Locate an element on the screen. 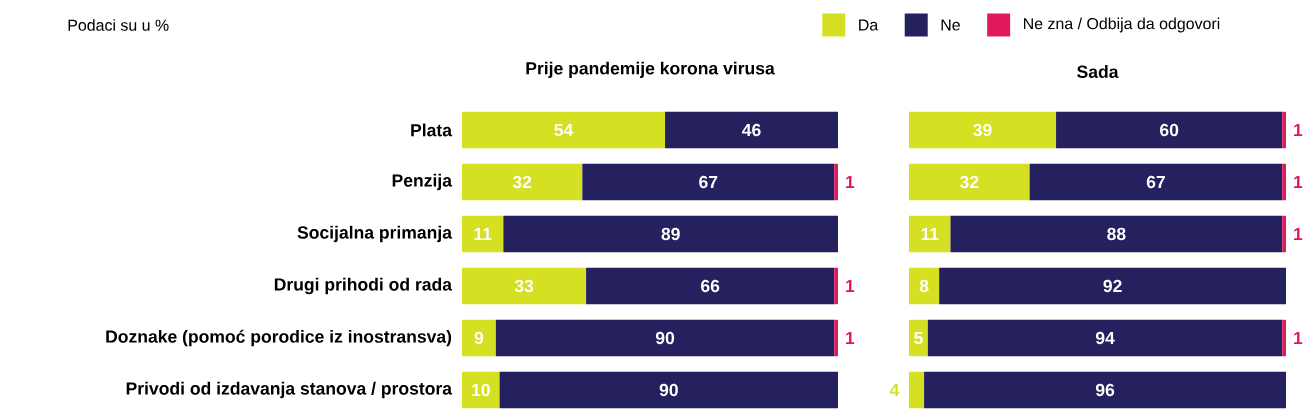 The width and height of the screenshot is (1304, 409). legend-label: Ne zna / Odbija da odgovori is located at coordinates (1122, 25).